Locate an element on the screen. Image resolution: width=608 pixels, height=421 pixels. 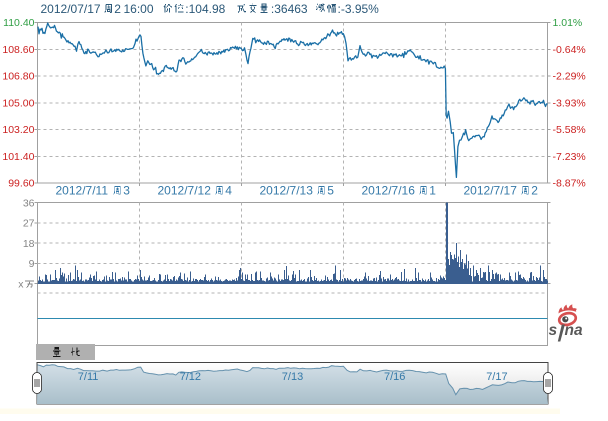
svg-text: -8.87% is located at coordinates (569, 184).